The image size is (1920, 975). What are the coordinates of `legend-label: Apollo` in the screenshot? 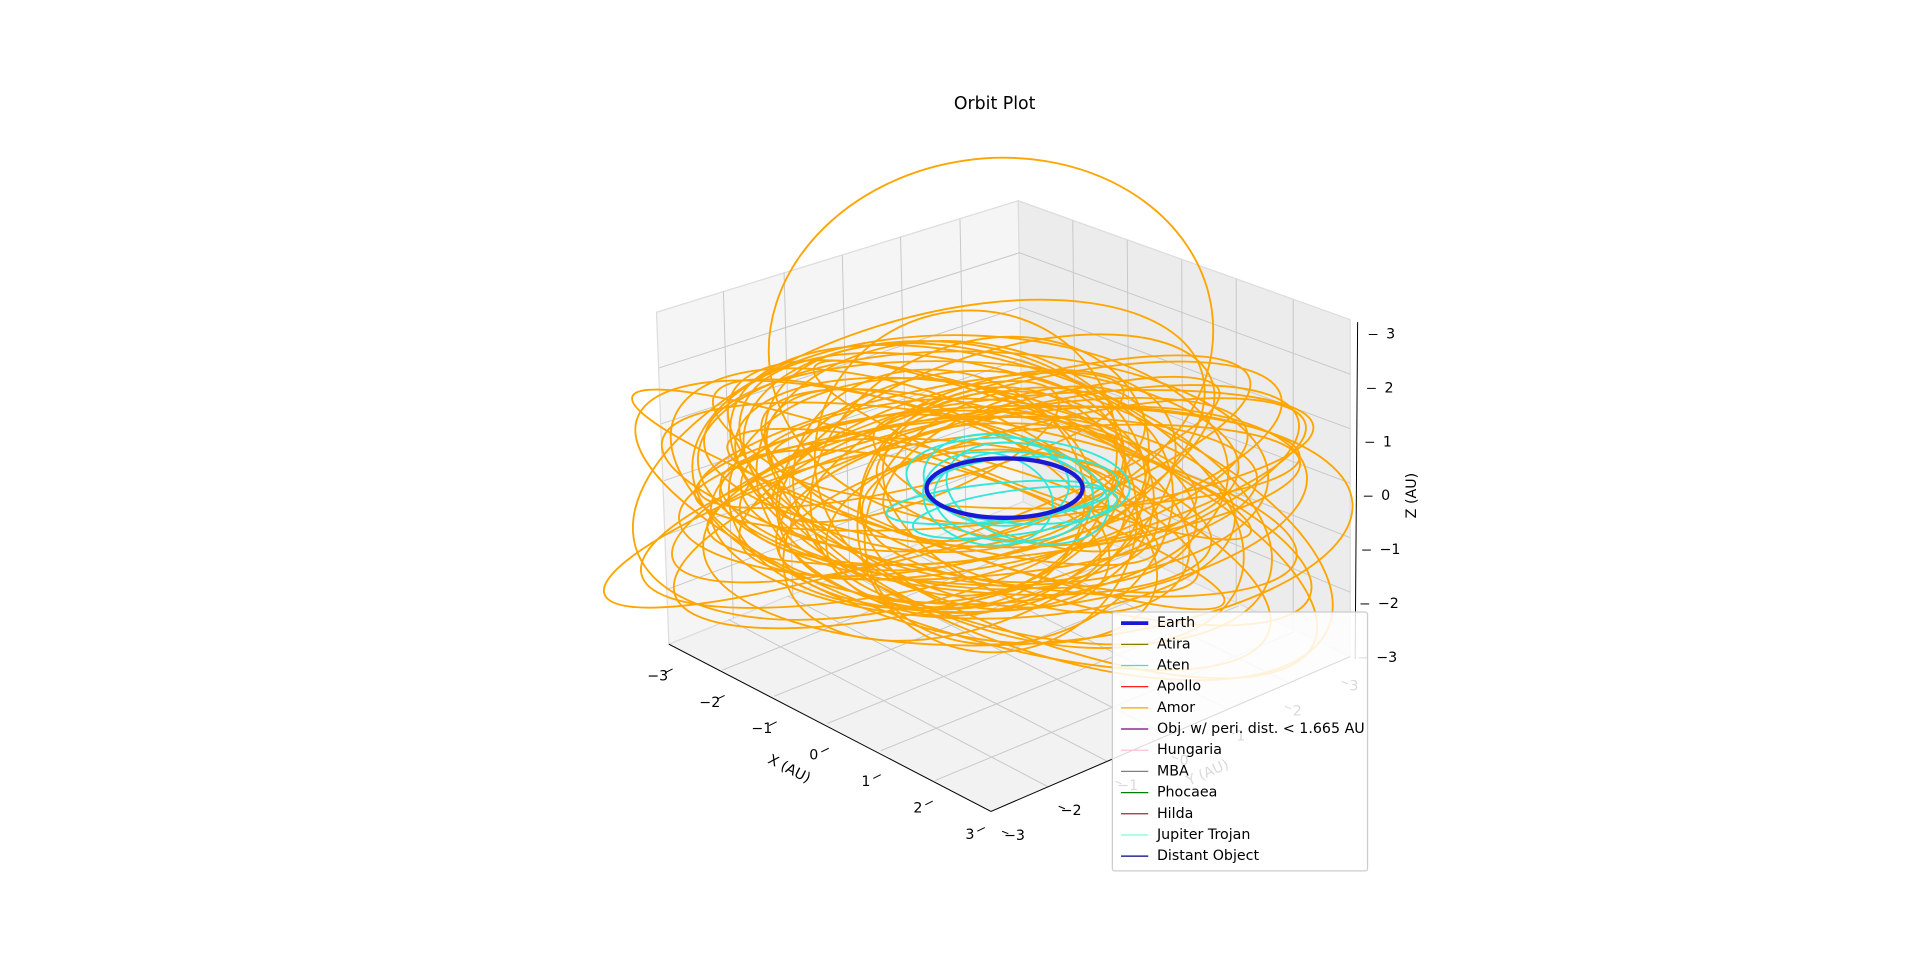 It's located at (1179, 687).